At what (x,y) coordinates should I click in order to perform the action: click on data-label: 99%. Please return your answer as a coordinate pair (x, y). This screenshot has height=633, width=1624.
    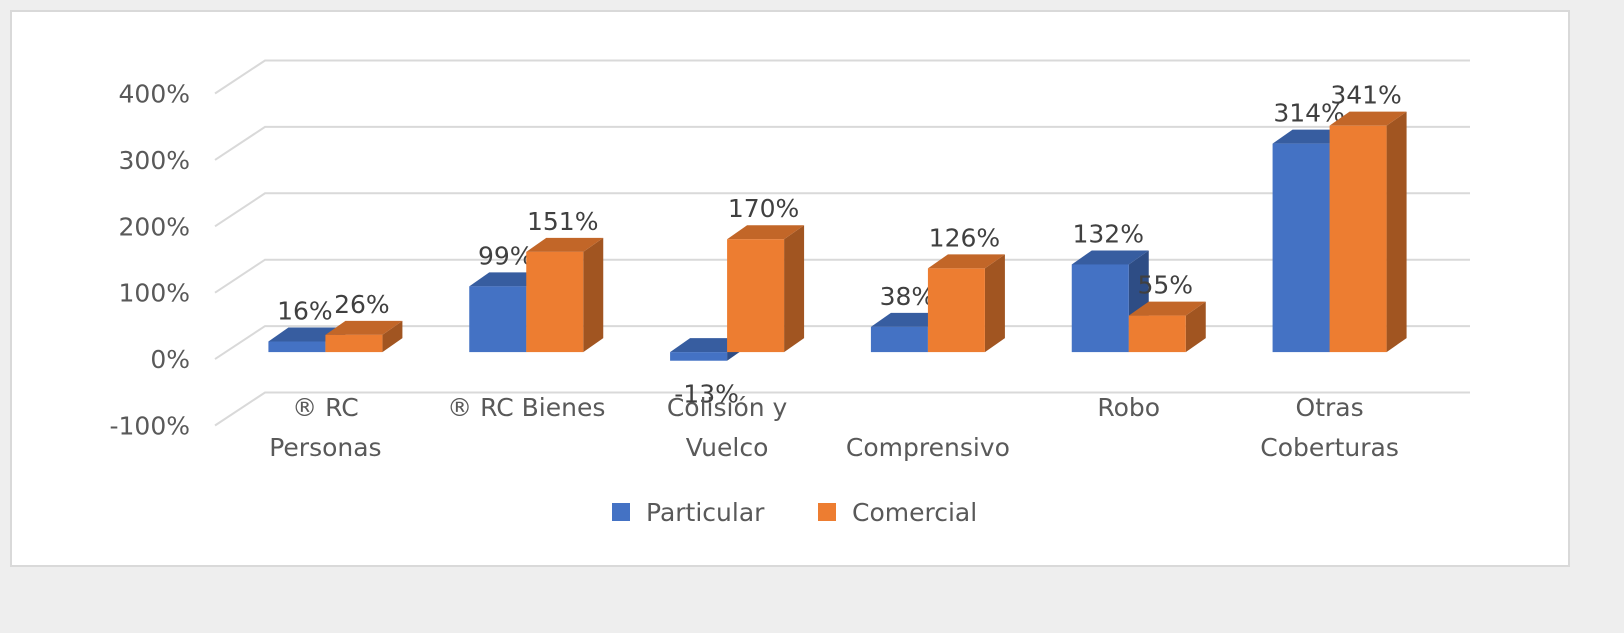
    Looking at the image, I should click on (506, 255).